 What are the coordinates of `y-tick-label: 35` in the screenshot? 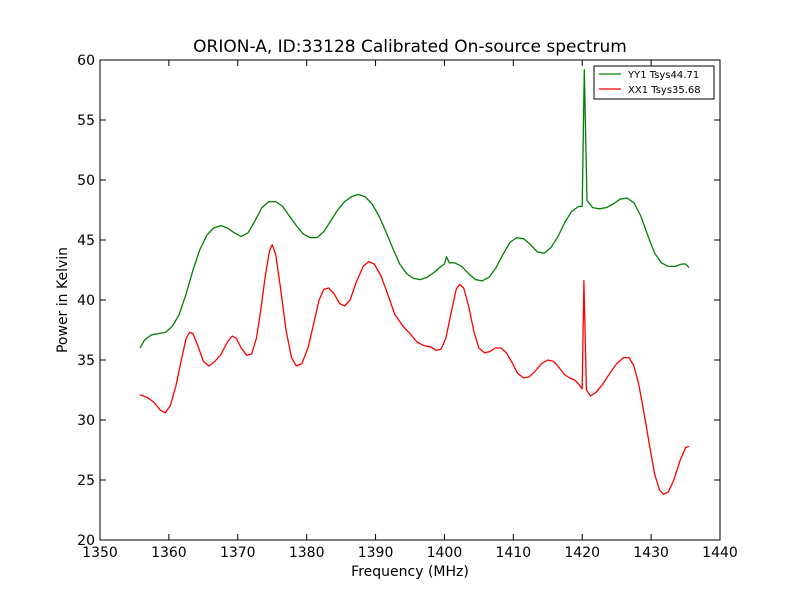 It's located at (86, 361).